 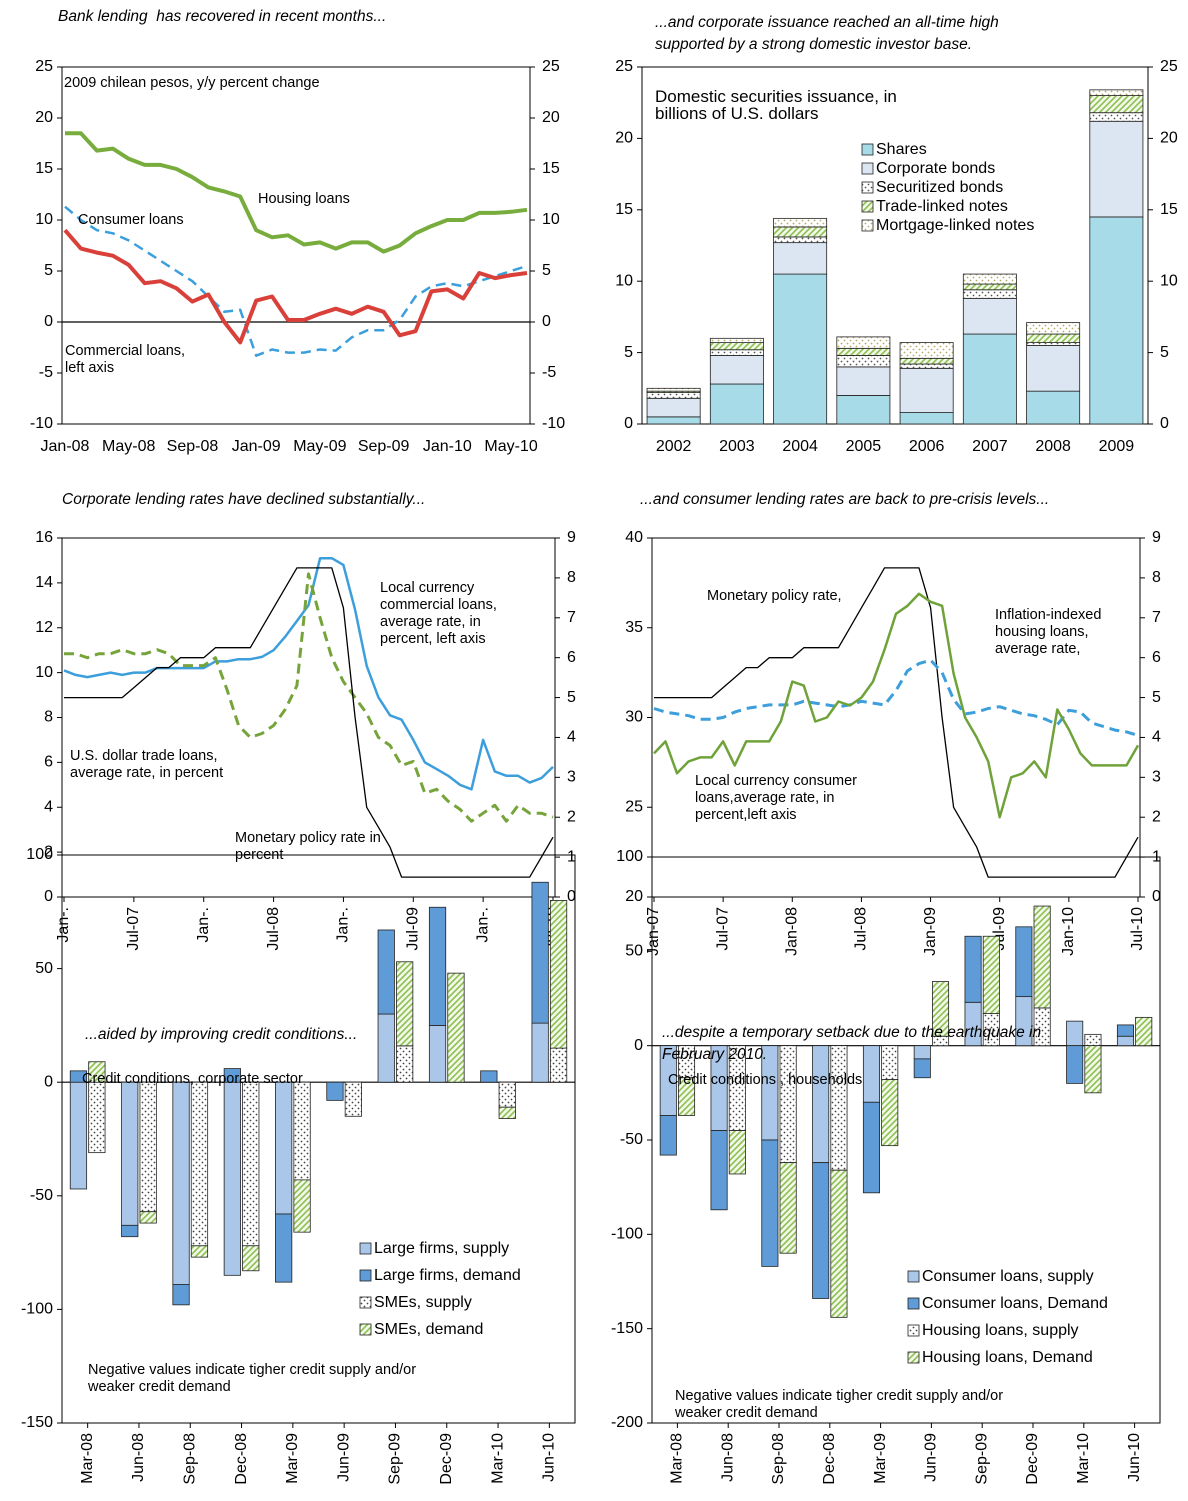 What do you see at coordinates (722, 929) in the screenshot?
I see `x-tick-label: Jul-07` at bounding box center [722, 929].